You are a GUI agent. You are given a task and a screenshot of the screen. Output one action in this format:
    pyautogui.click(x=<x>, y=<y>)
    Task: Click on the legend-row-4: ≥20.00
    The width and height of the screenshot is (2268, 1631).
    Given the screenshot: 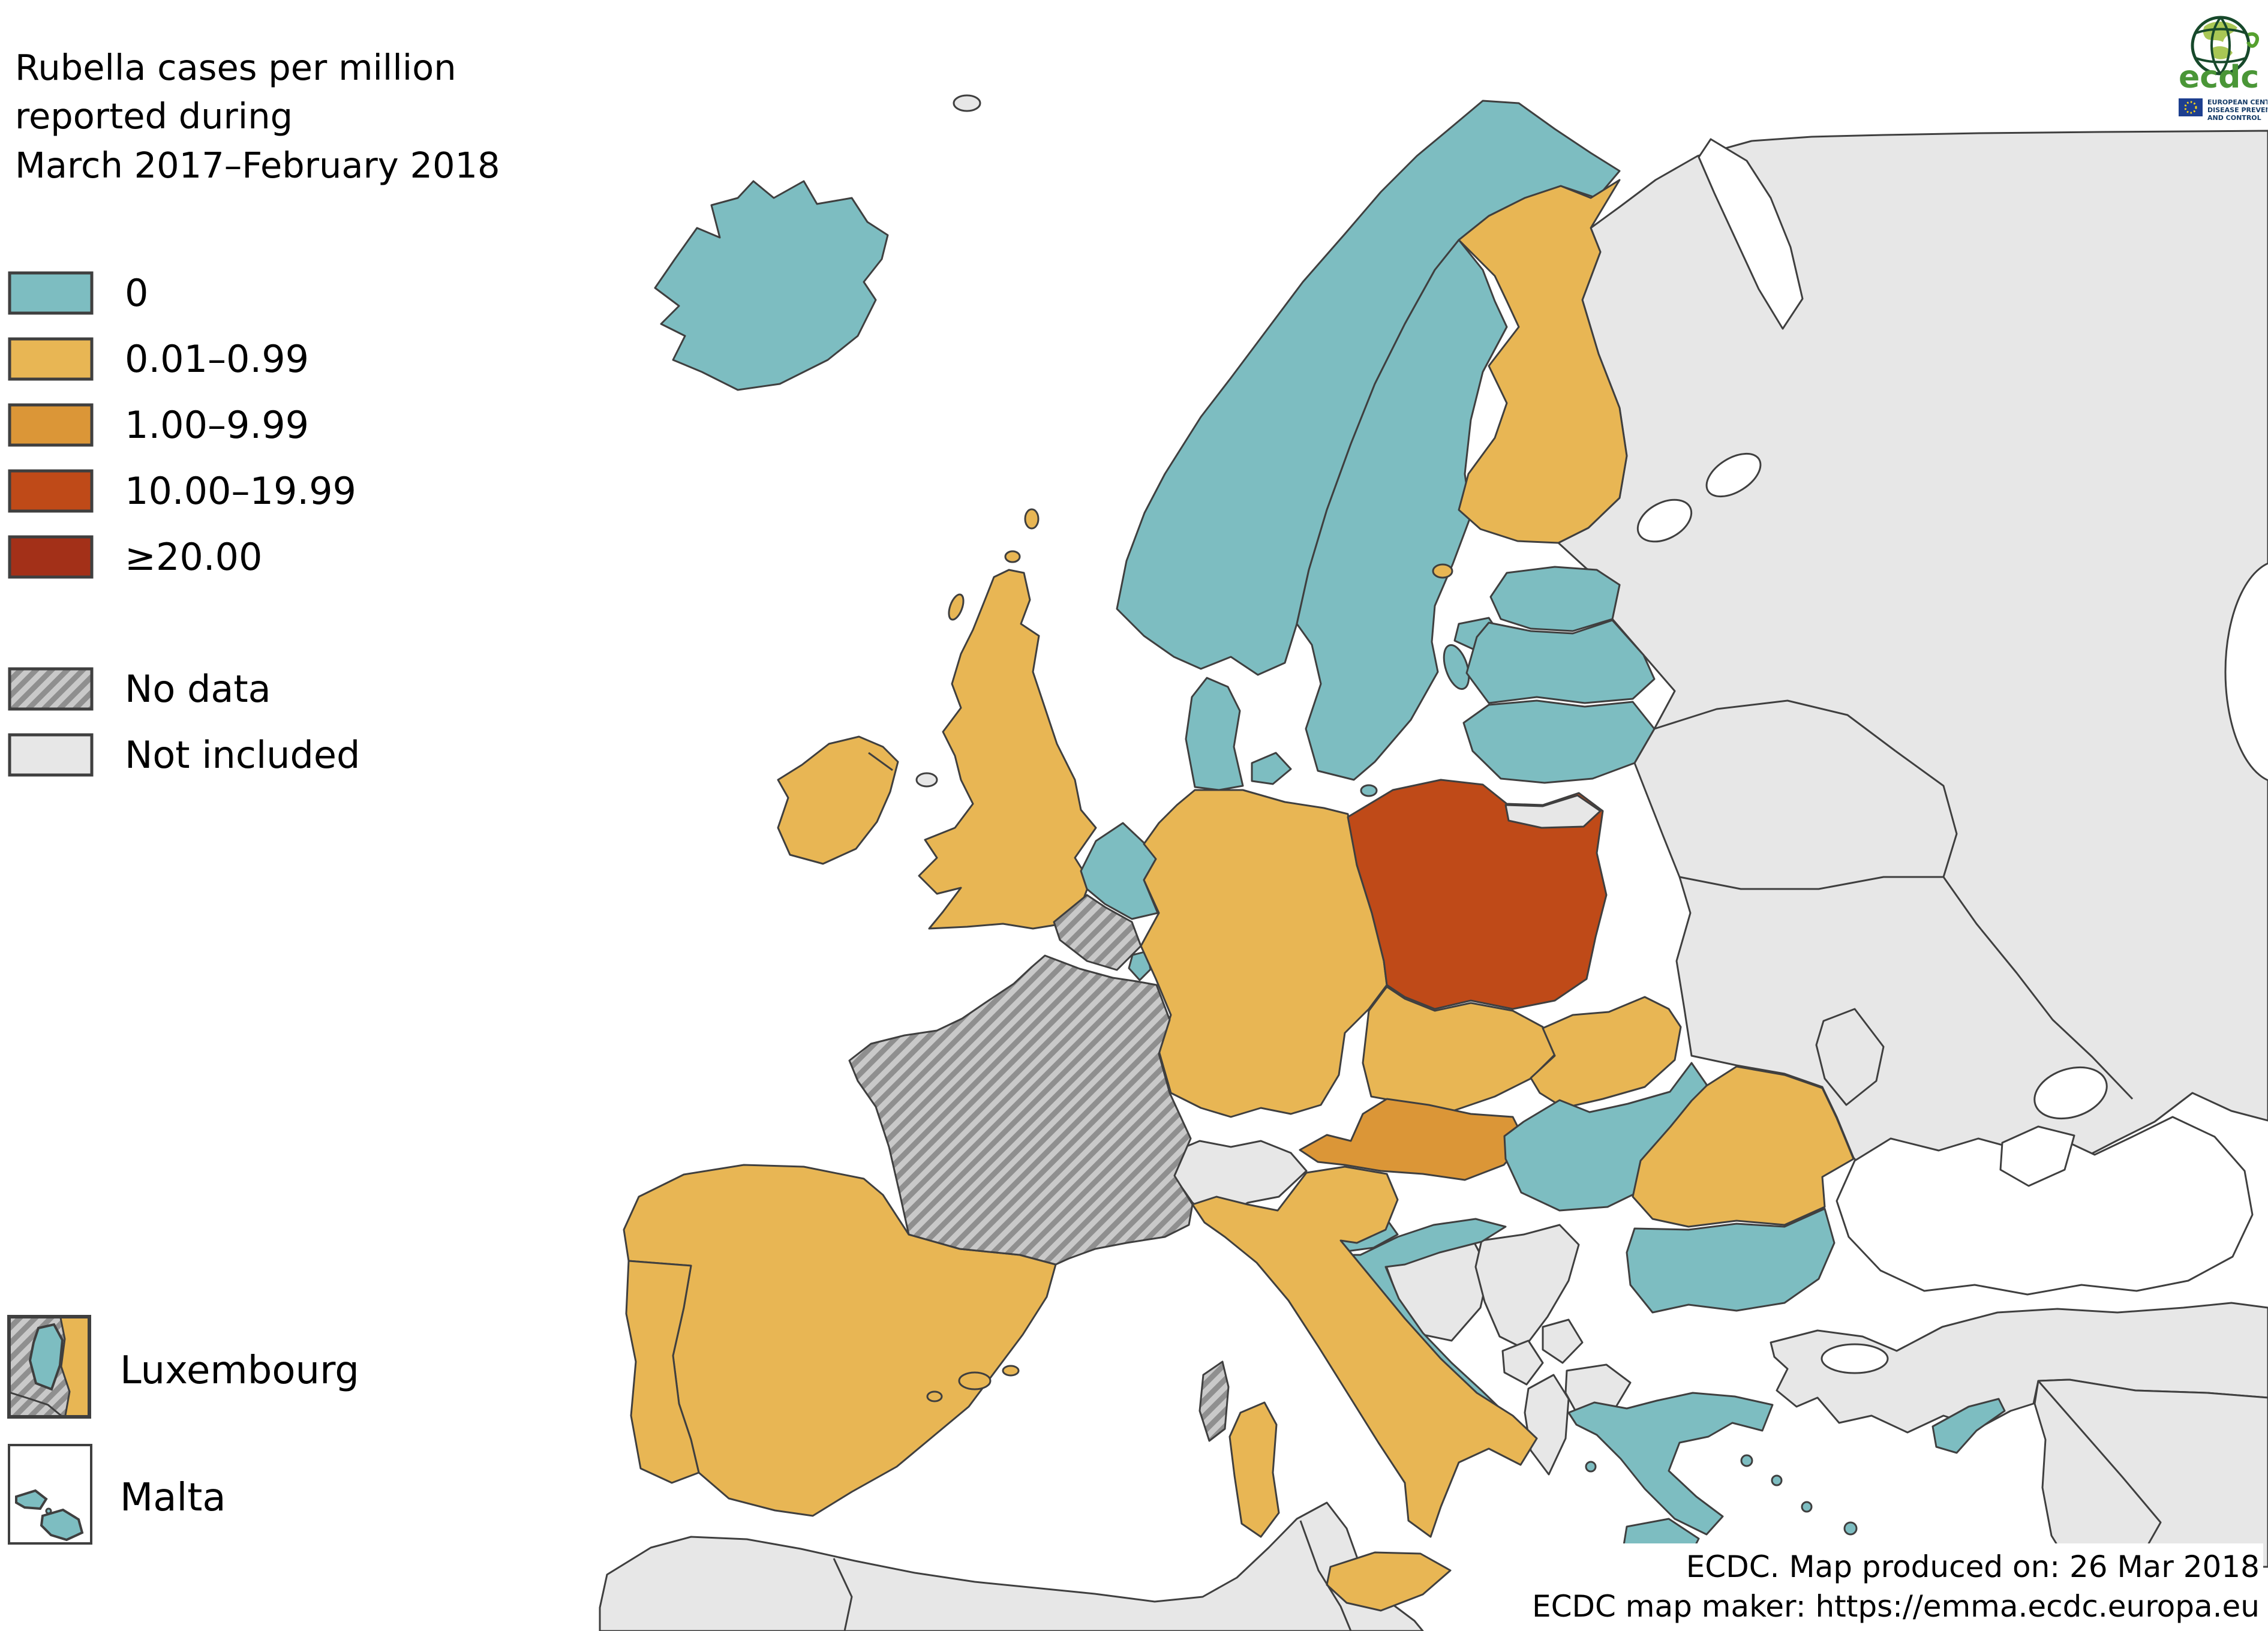 What is the action you would take?
    pyautogui.click(x=135, y=557)
    